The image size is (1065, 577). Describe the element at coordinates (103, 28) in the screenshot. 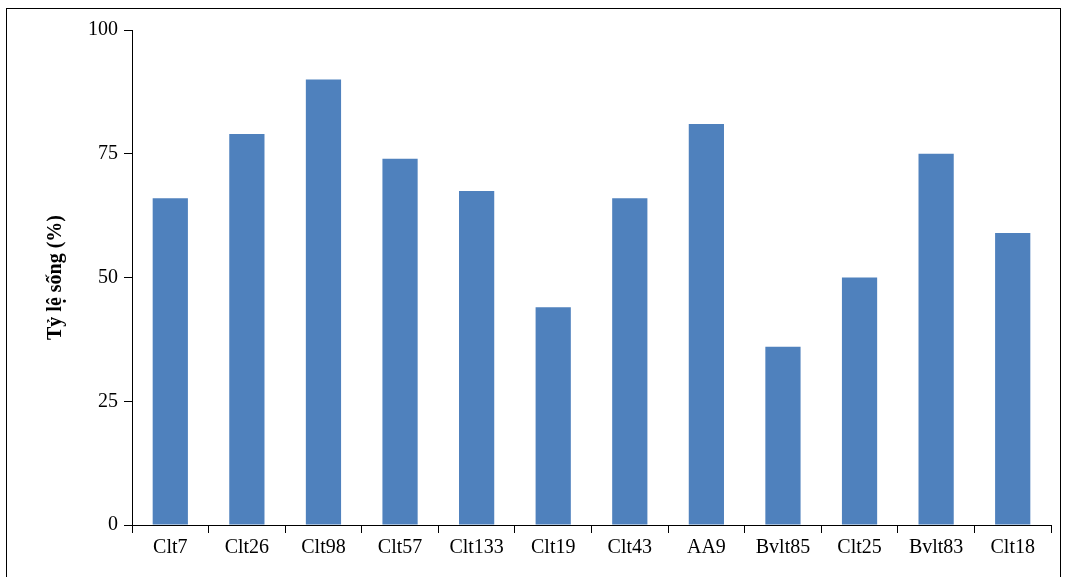

I see `y-tick-label: 100` at that location.